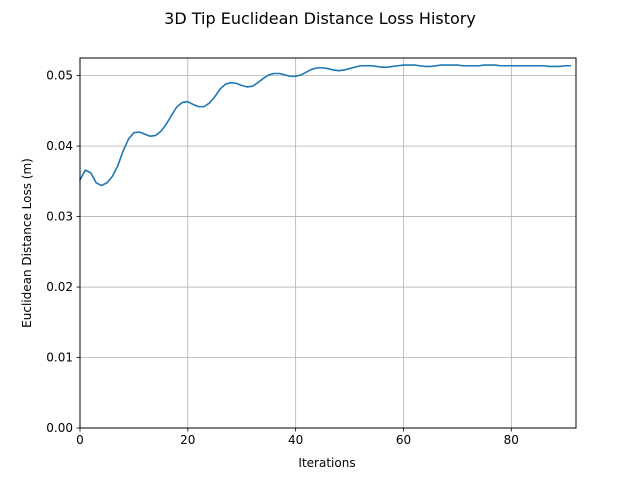 The height and width of the screenshot is (480, 640). What do you see at coordinates (59, 287) in the screenshot?
I see `y-tick-label: 0.02` at bounding box center [59, 287].